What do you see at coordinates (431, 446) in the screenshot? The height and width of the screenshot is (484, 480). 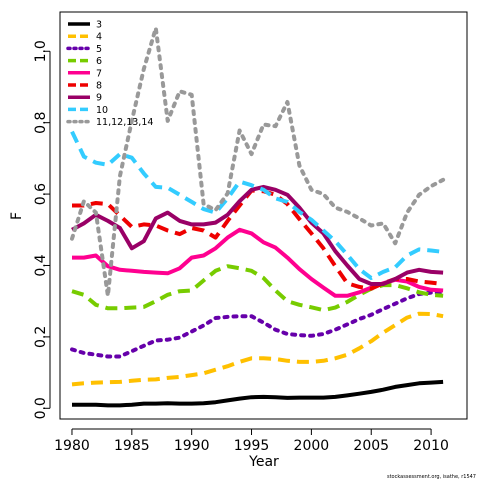 I see `x-tick-label: 2010` at bounding box center [431, 446].